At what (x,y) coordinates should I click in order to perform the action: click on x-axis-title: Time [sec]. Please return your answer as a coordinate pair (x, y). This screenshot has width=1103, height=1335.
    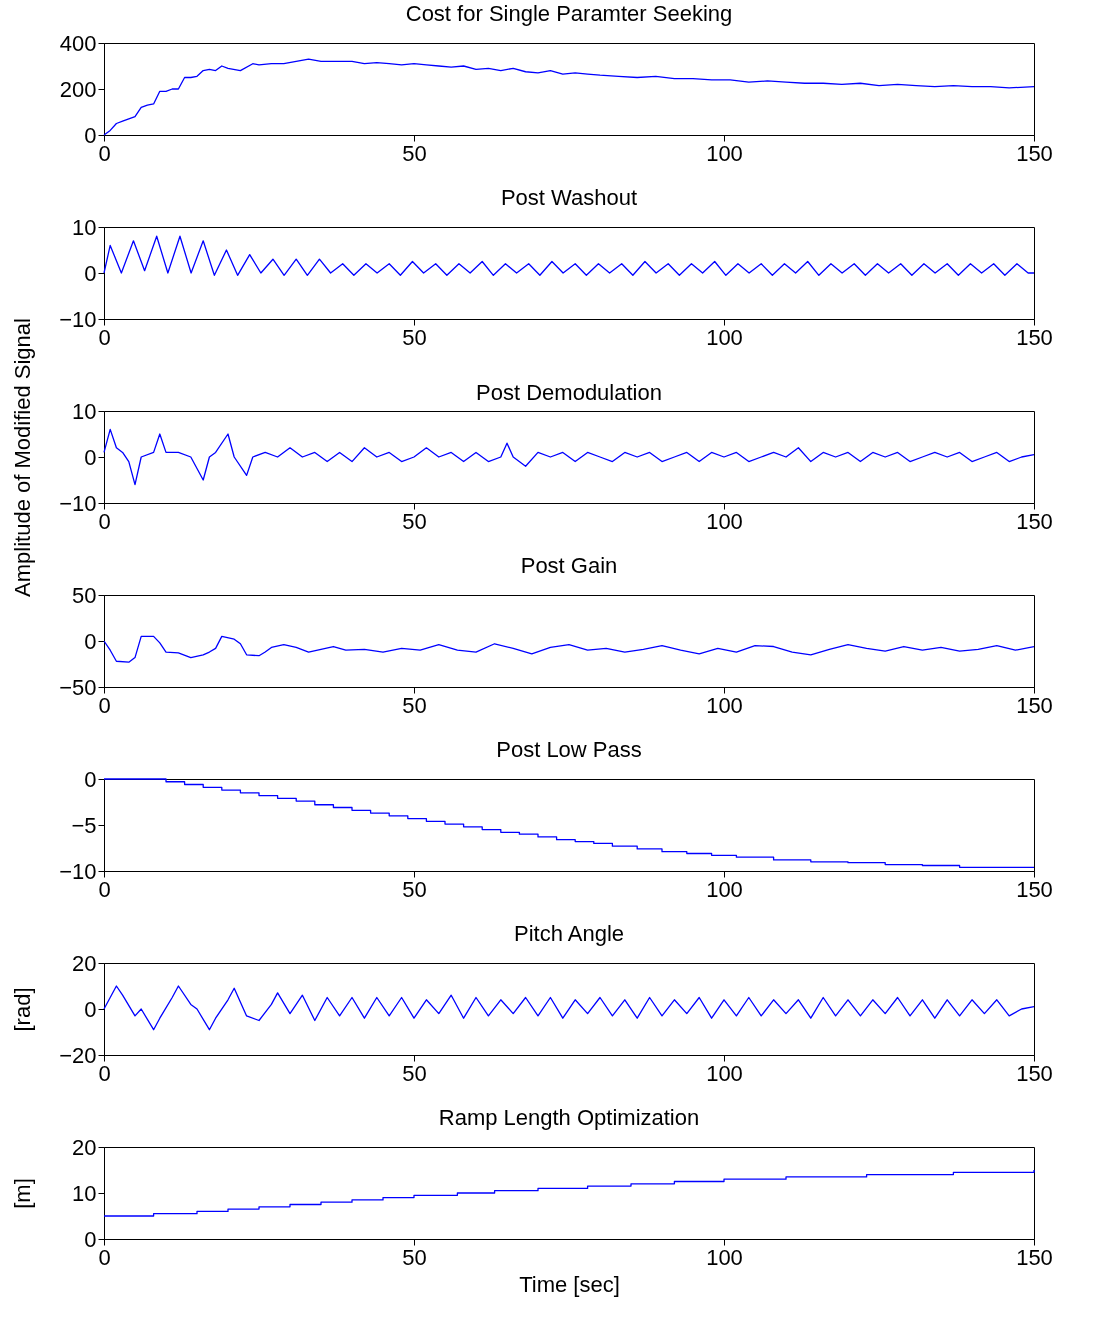
    Looking at the image, I should click on (569, 1284).